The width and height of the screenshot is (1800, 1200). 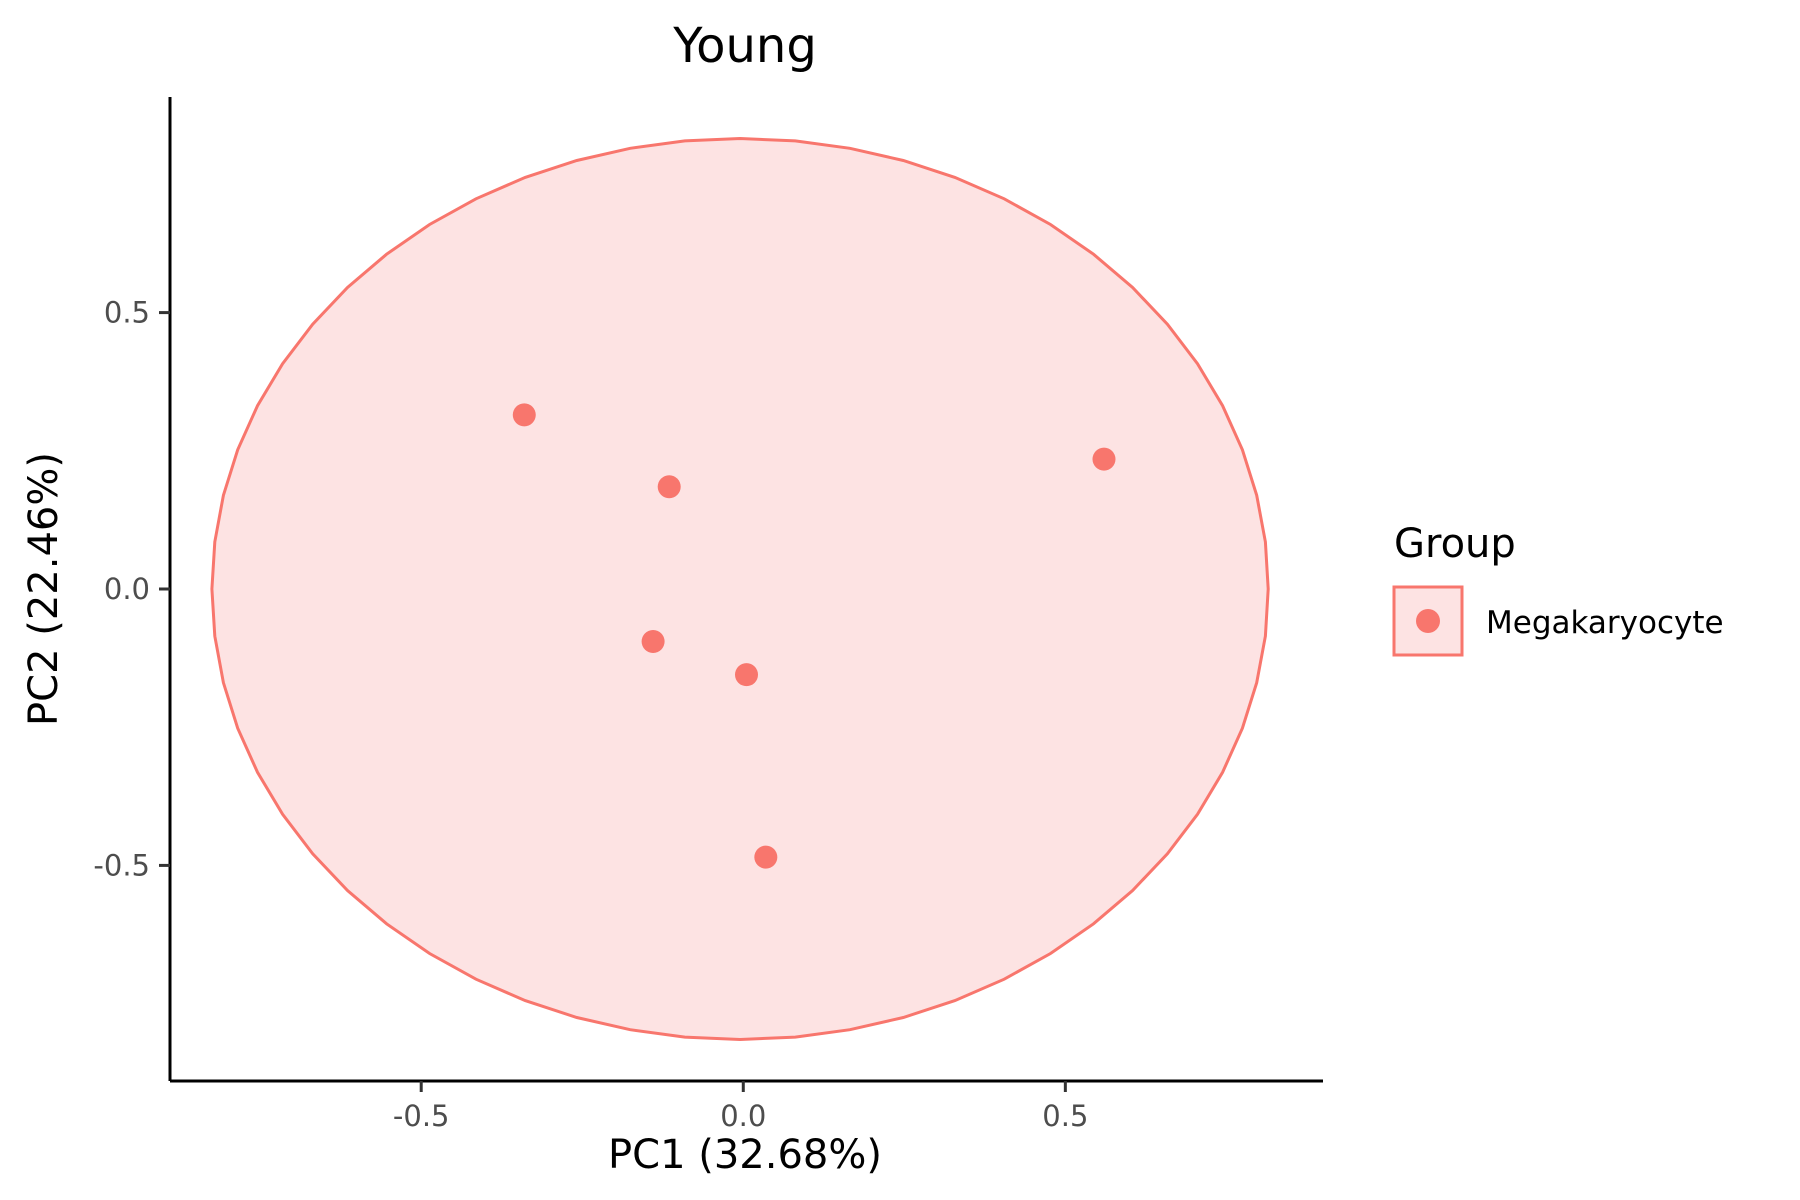 What do you see at coordinates (1558, 589) in the screenshot?
I see `legend: Group Megakaryocyte` at bounding box center [1558, 589].